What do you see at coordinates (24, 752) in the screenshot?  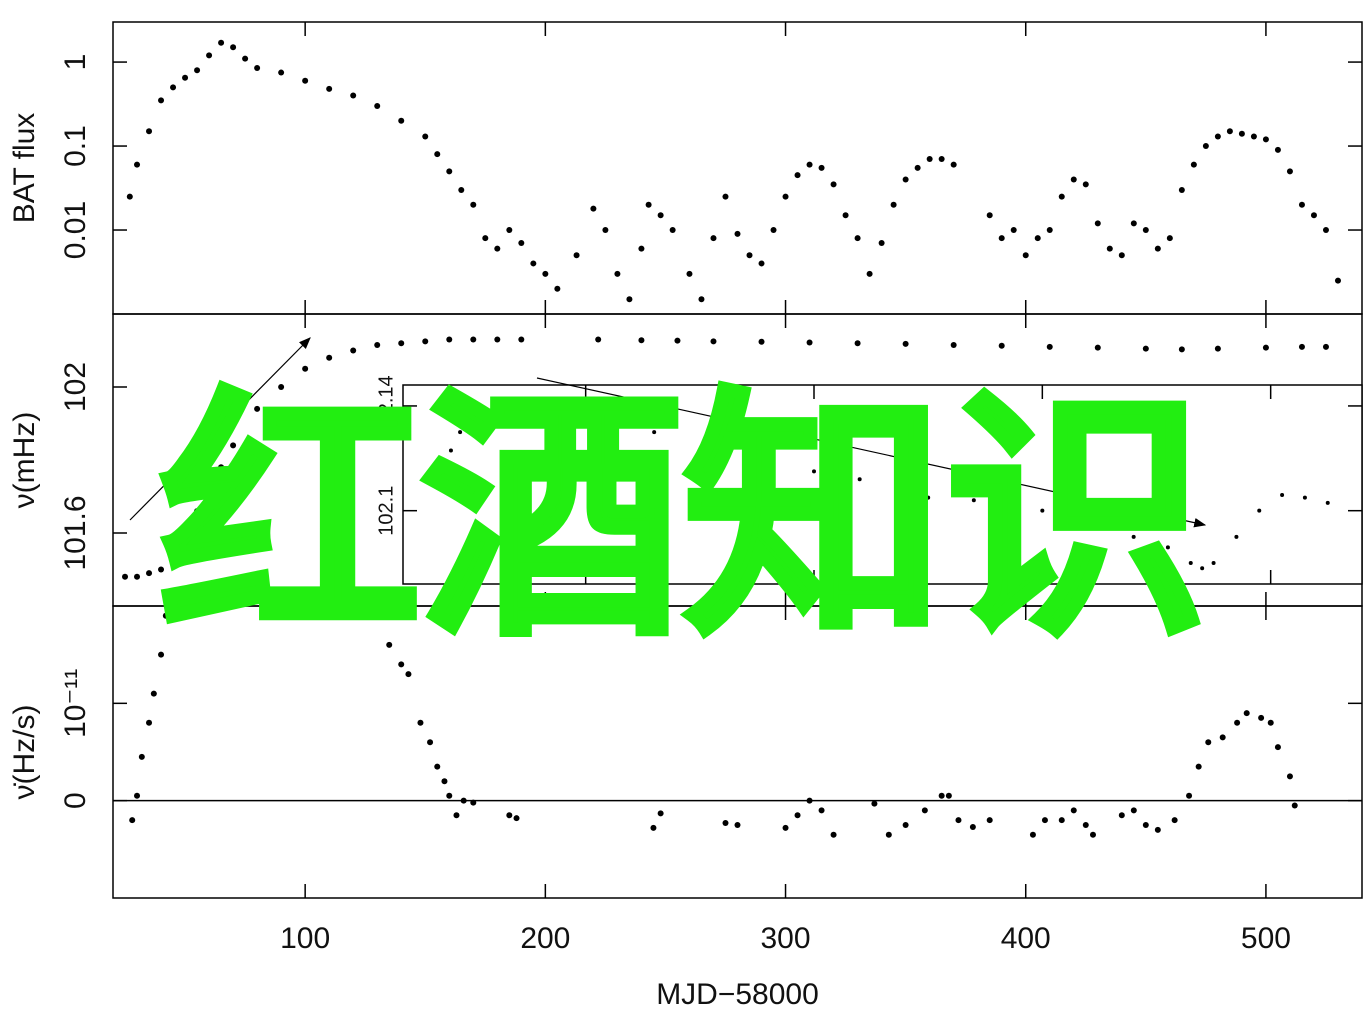 I see `y-axis-label: ν̇(Hz/s)` at bounding box center [24, 752].